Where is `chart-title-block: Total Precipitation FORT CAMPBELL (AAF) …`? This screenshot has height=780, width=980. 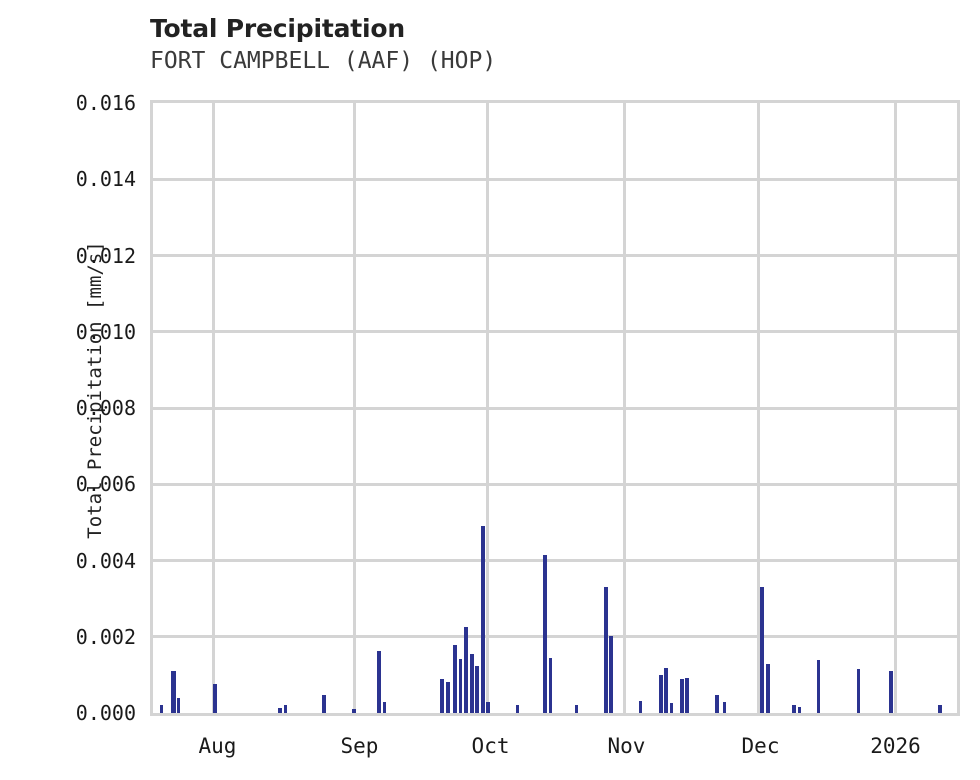 chart-title-block: Total Precipitation FORT CAMPBELL (AAF) … is located at coordinates (530, 45).